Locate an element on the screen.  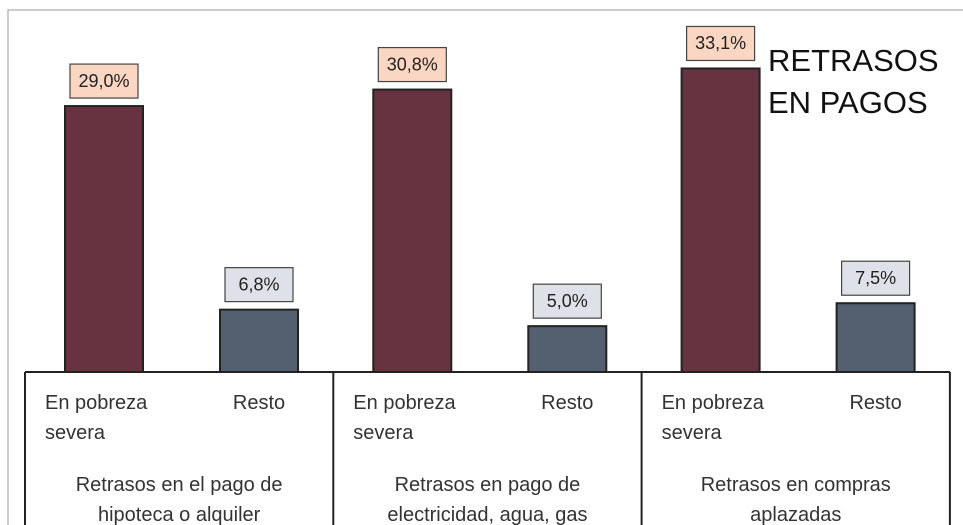
value-label: 5,0% is located at coordinates (567, 301).